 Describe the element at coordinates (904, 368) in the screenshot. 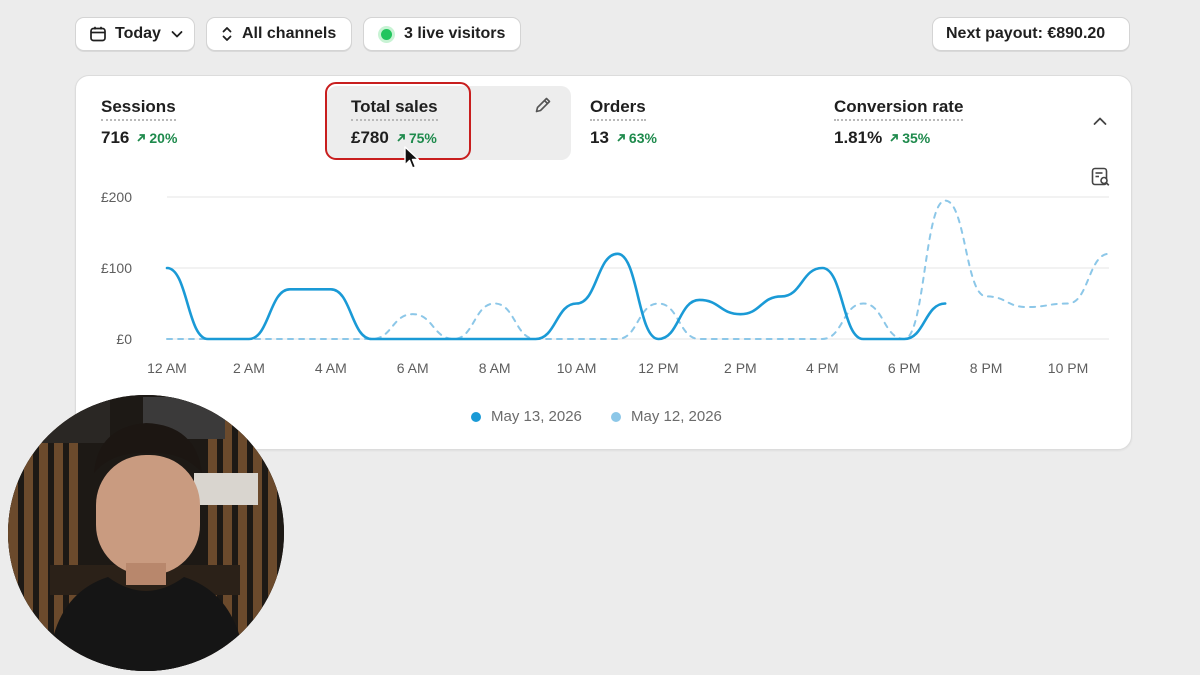

I see `x-tick-label: 6 PM` at that location.